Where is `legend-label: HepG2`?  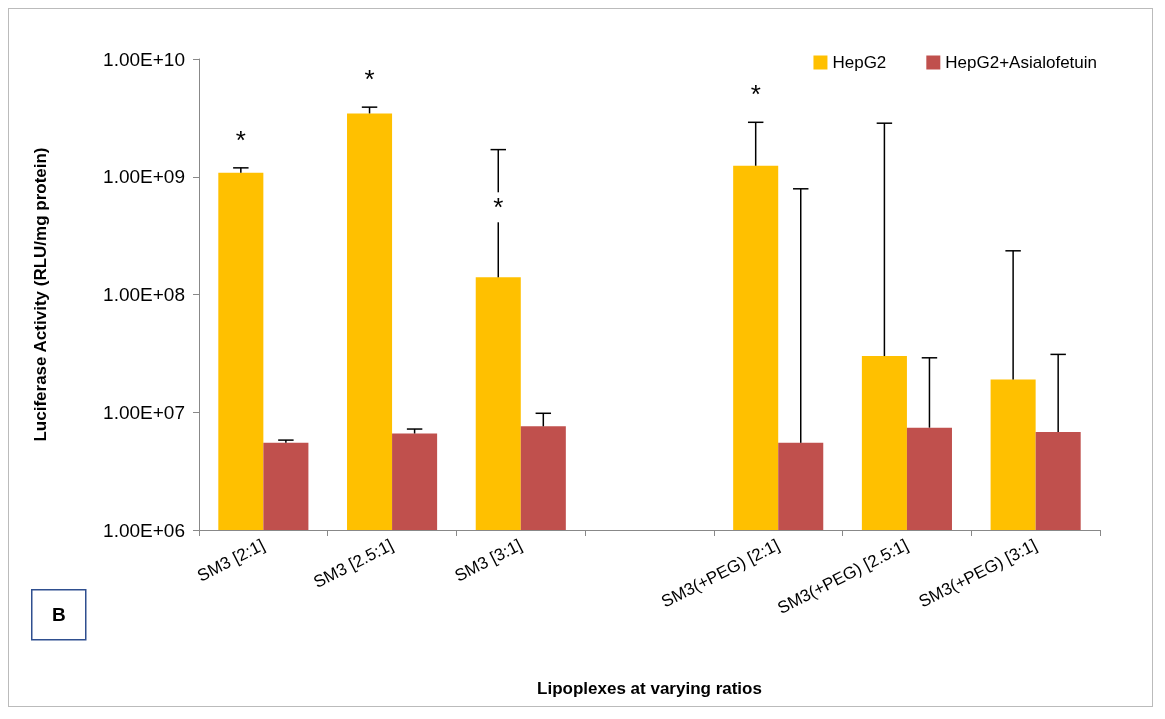
legend-label: HepG2 is located at coordinates (859, 62).